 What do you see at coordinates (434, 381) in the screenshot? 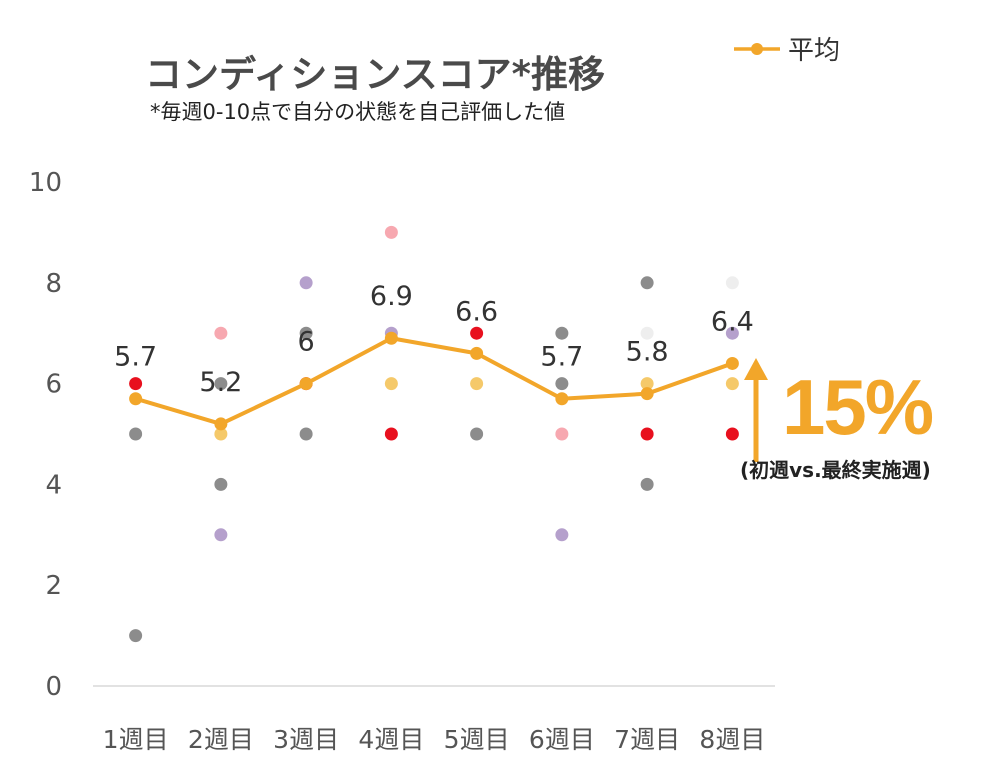
I see `average-line` at bounding box center [434, 381].